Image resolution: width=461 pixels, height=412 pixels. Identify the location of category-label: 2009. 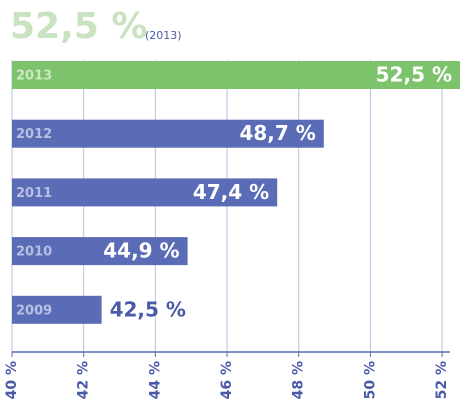
(34, 310).